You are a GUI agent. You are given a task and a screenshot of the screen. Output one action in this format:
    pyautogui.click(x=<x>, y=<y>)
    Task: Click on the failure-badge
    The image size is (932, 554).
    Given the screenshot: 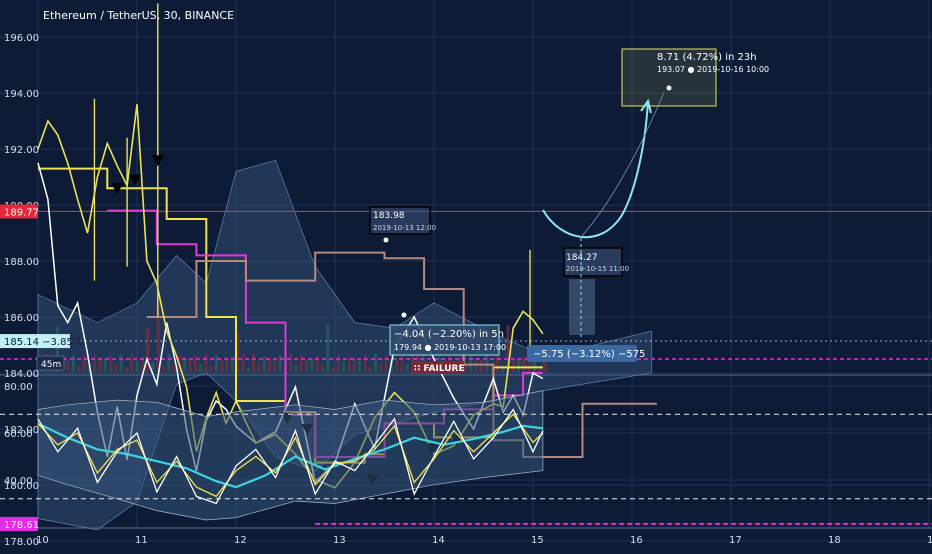 What is the action you would take?
    pyautogui.click(x=437, y=367)
    